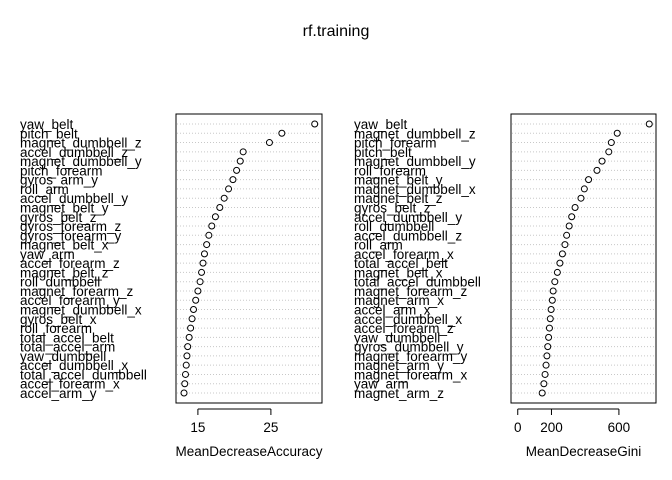 The height and width of the screenshot is (480, 672). Describe the element at coordinates (408, 319) in the screenshot. I see `gini-variable-label: accel_dumbbell_x` at that location.